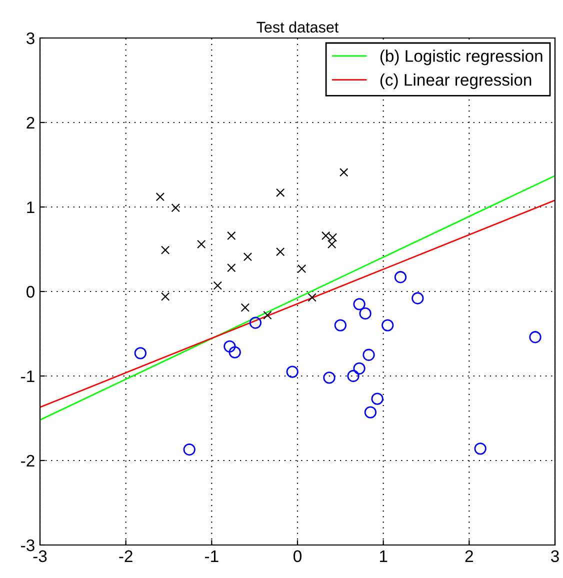 The height and width of the screenshot is (578, 563). I want to click on y-tick-label: -2, so click(27, 460).